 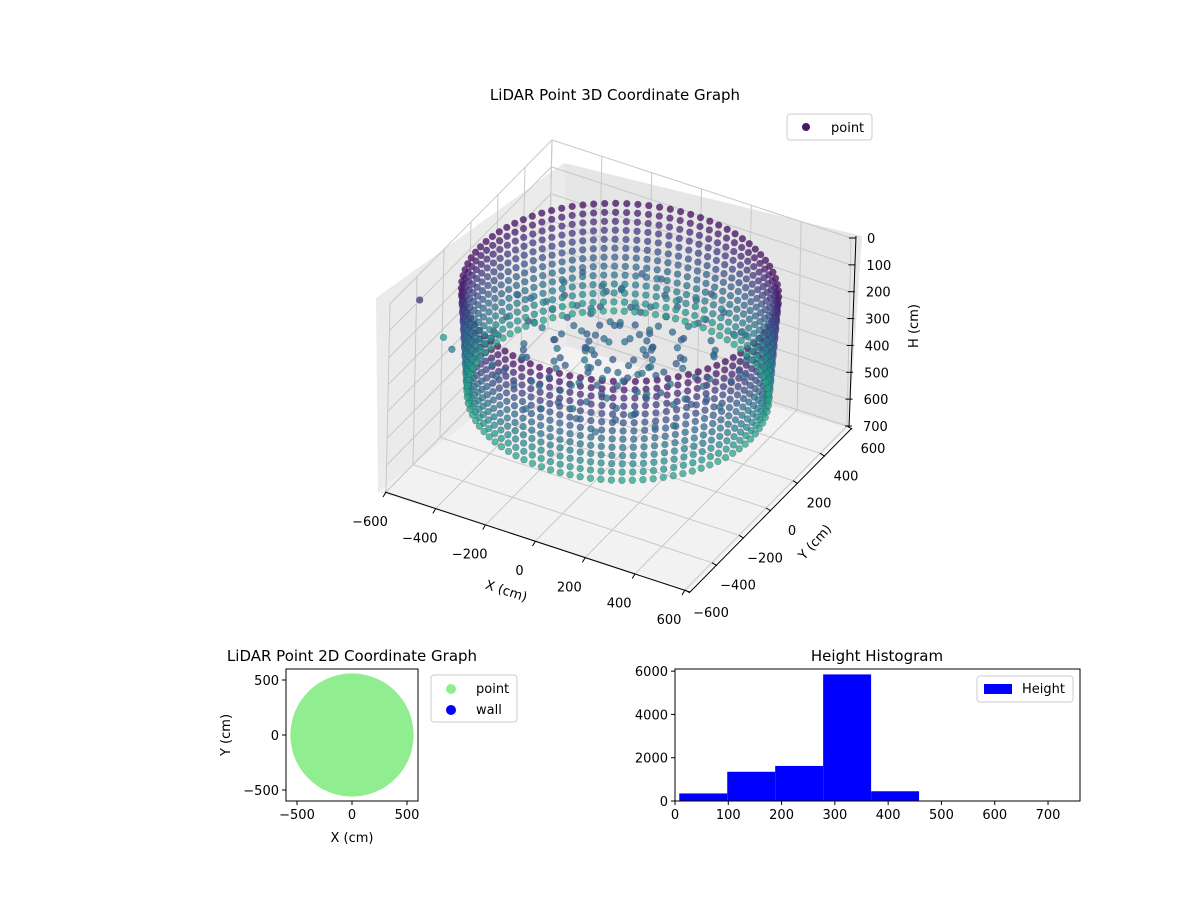 I want to click on ticks-2d: −500 0 500 500 0 −500, so click(x=331, y=748).